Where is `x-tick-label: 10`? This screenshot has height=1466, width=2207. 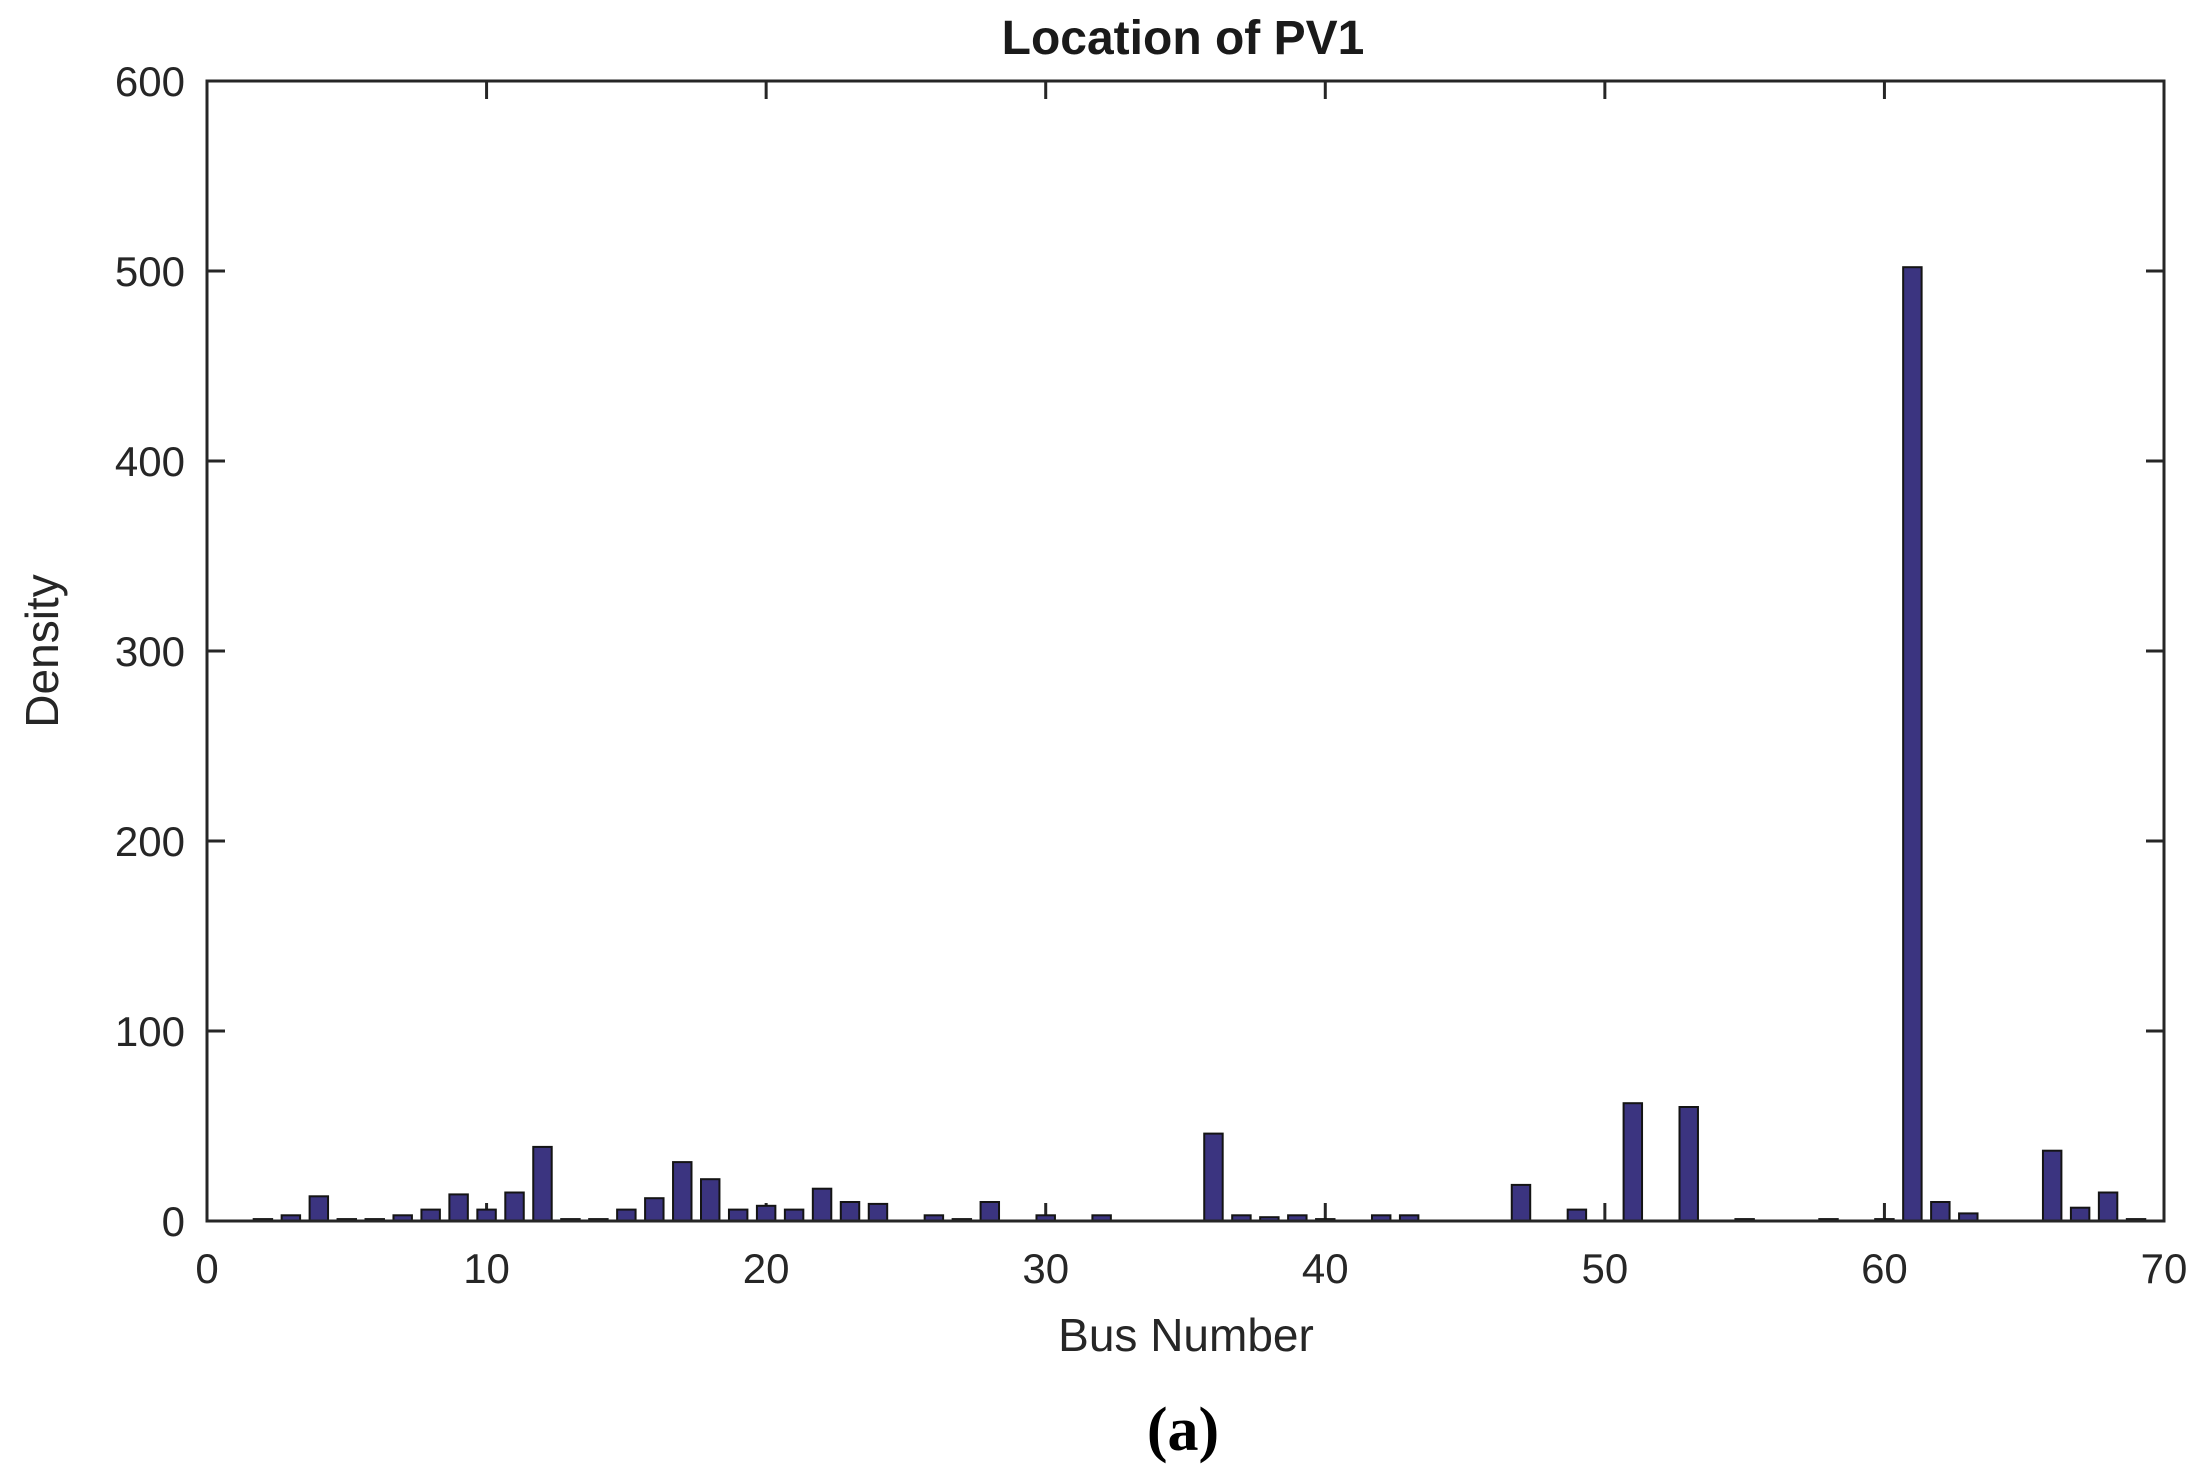
x-tick-label: 10 is located at coordinates (486, 1268).